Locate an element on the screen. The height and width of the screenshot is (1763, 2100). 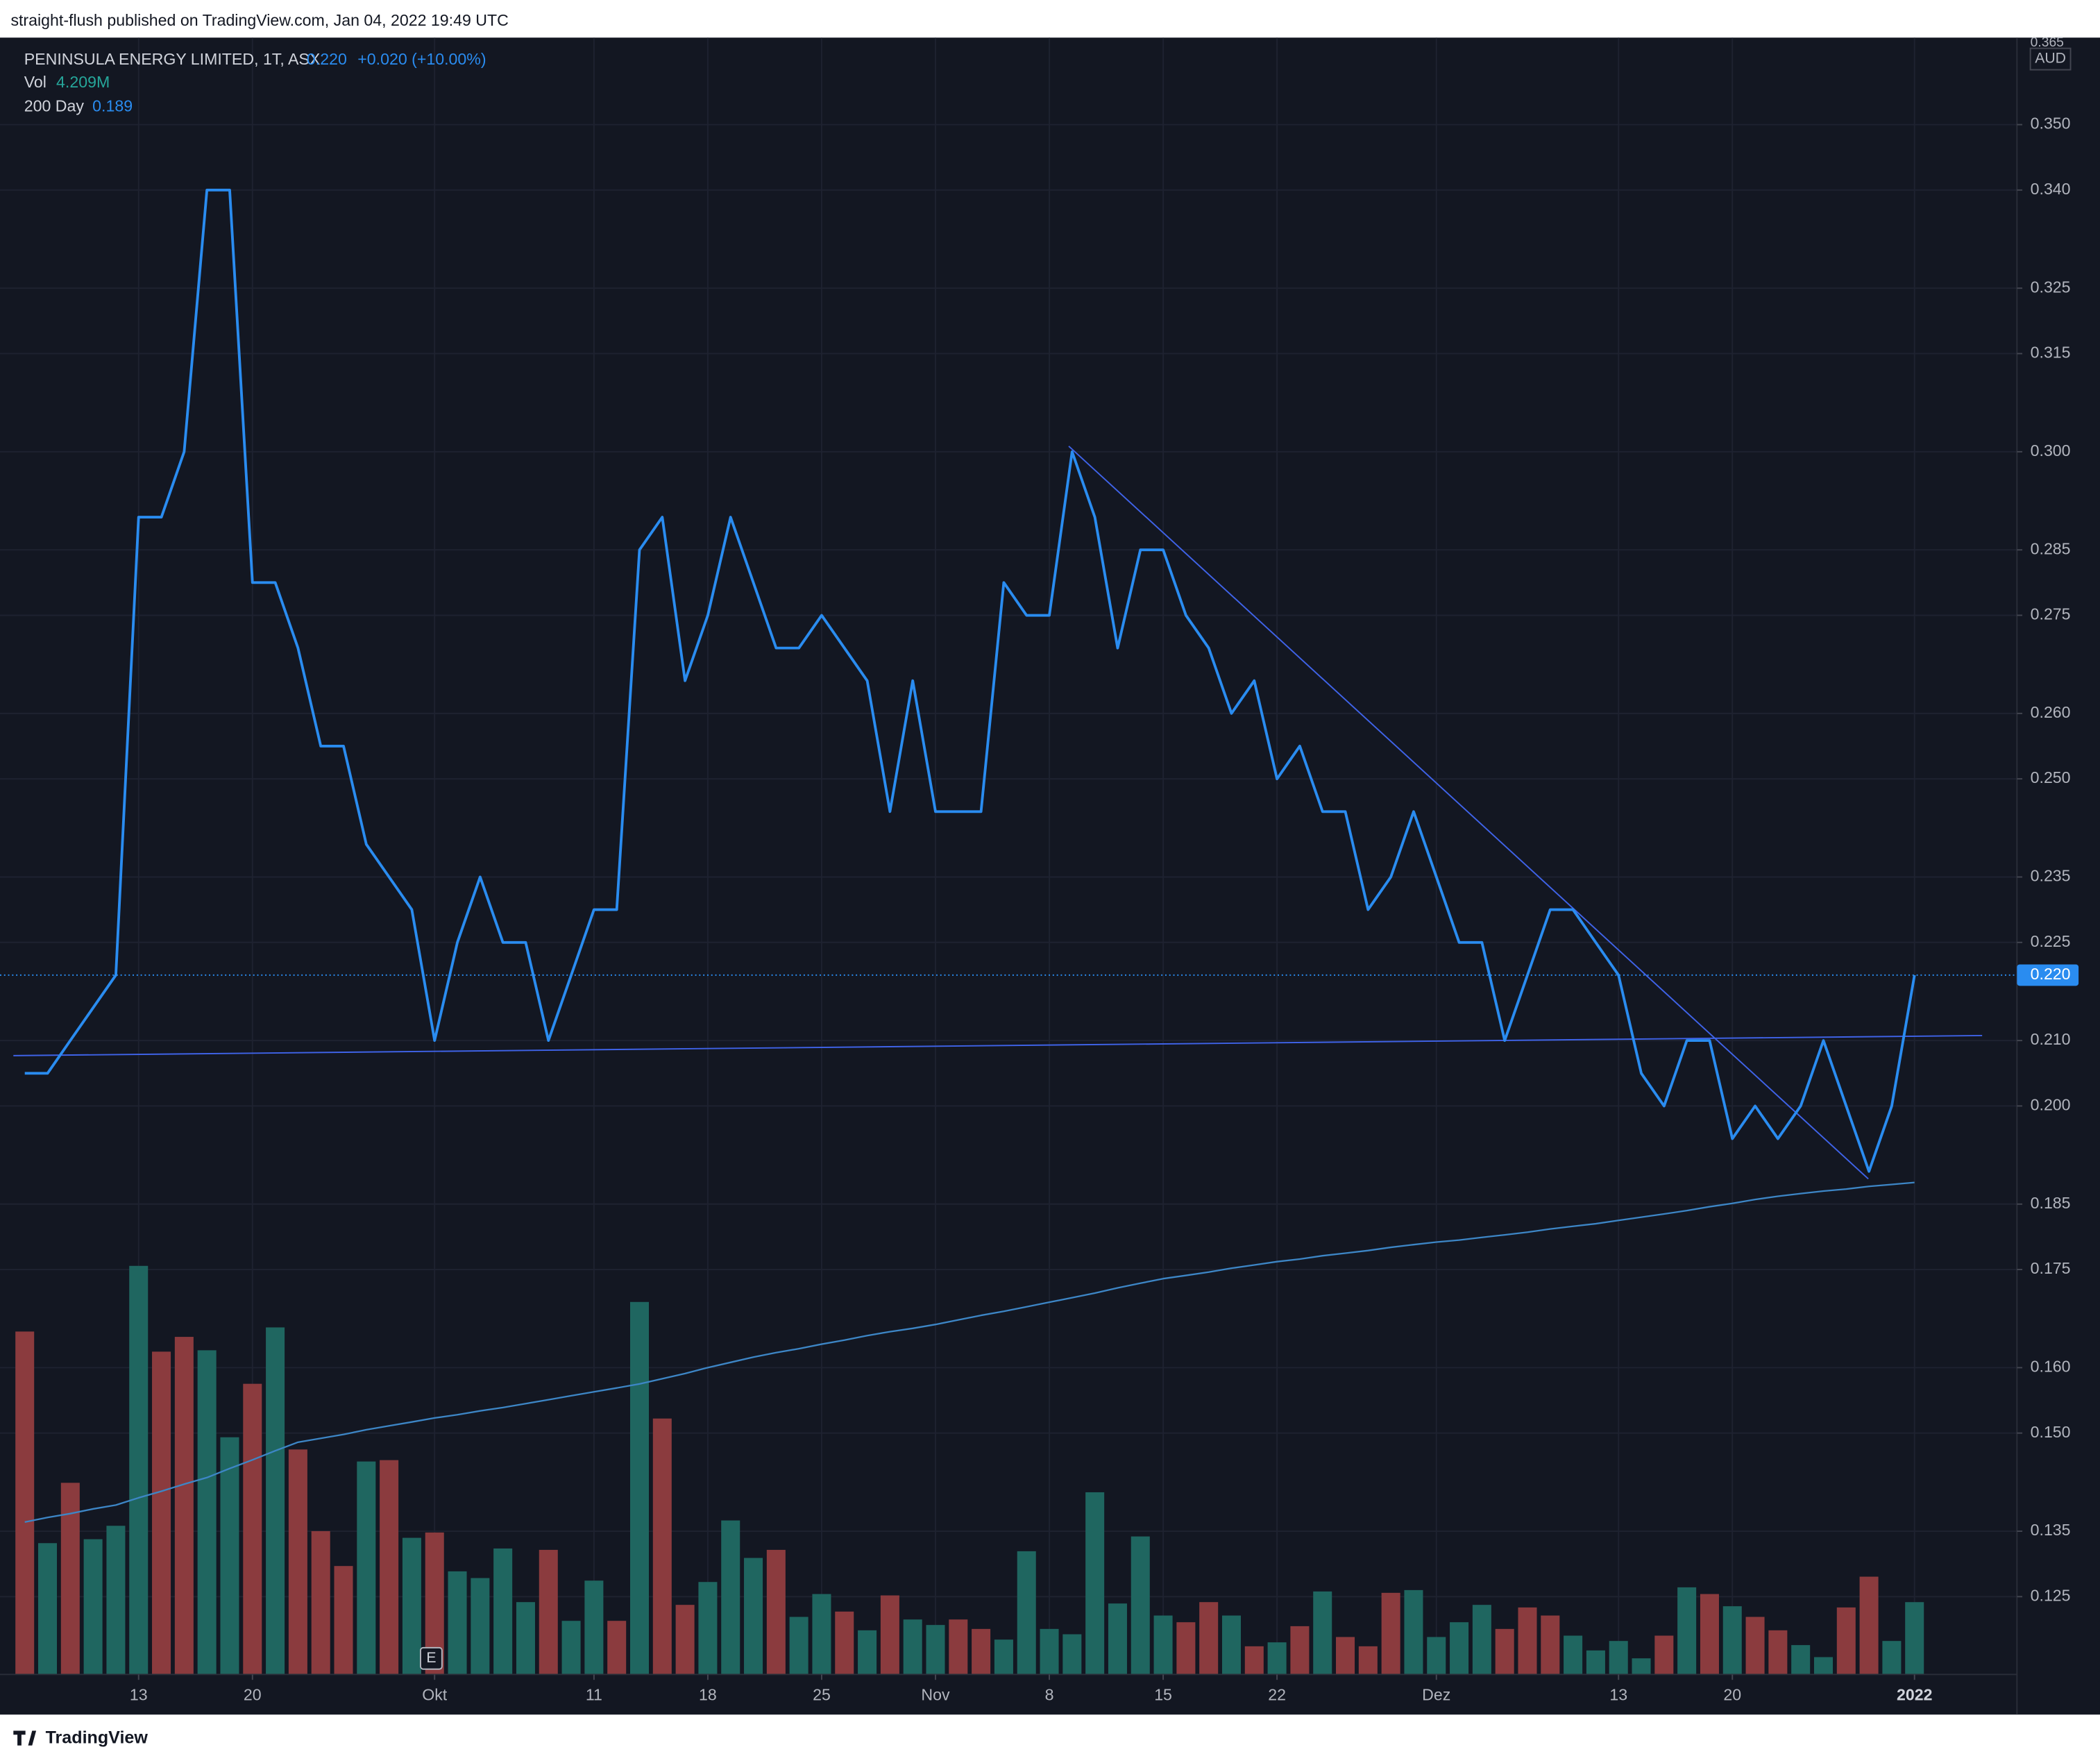
symbol-name: PENINSULA ENERGY LIMITED, 1T, ASX is located at coordinates (172, 59).